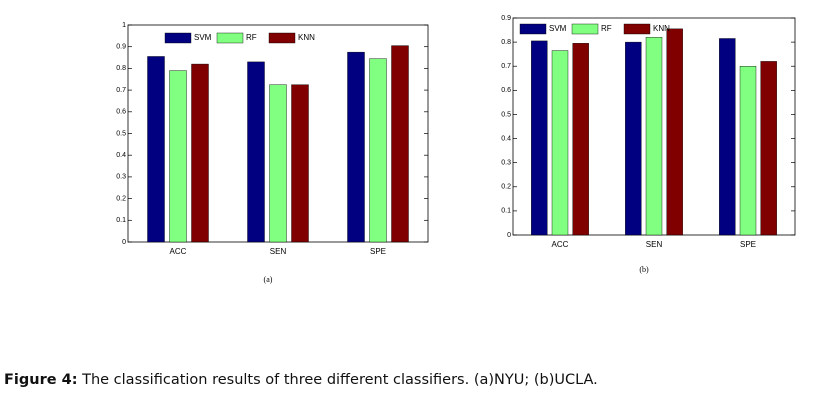 This screenshot has height=400, width=823. I want to click on y-tick-label: 1, so click(124, 25).